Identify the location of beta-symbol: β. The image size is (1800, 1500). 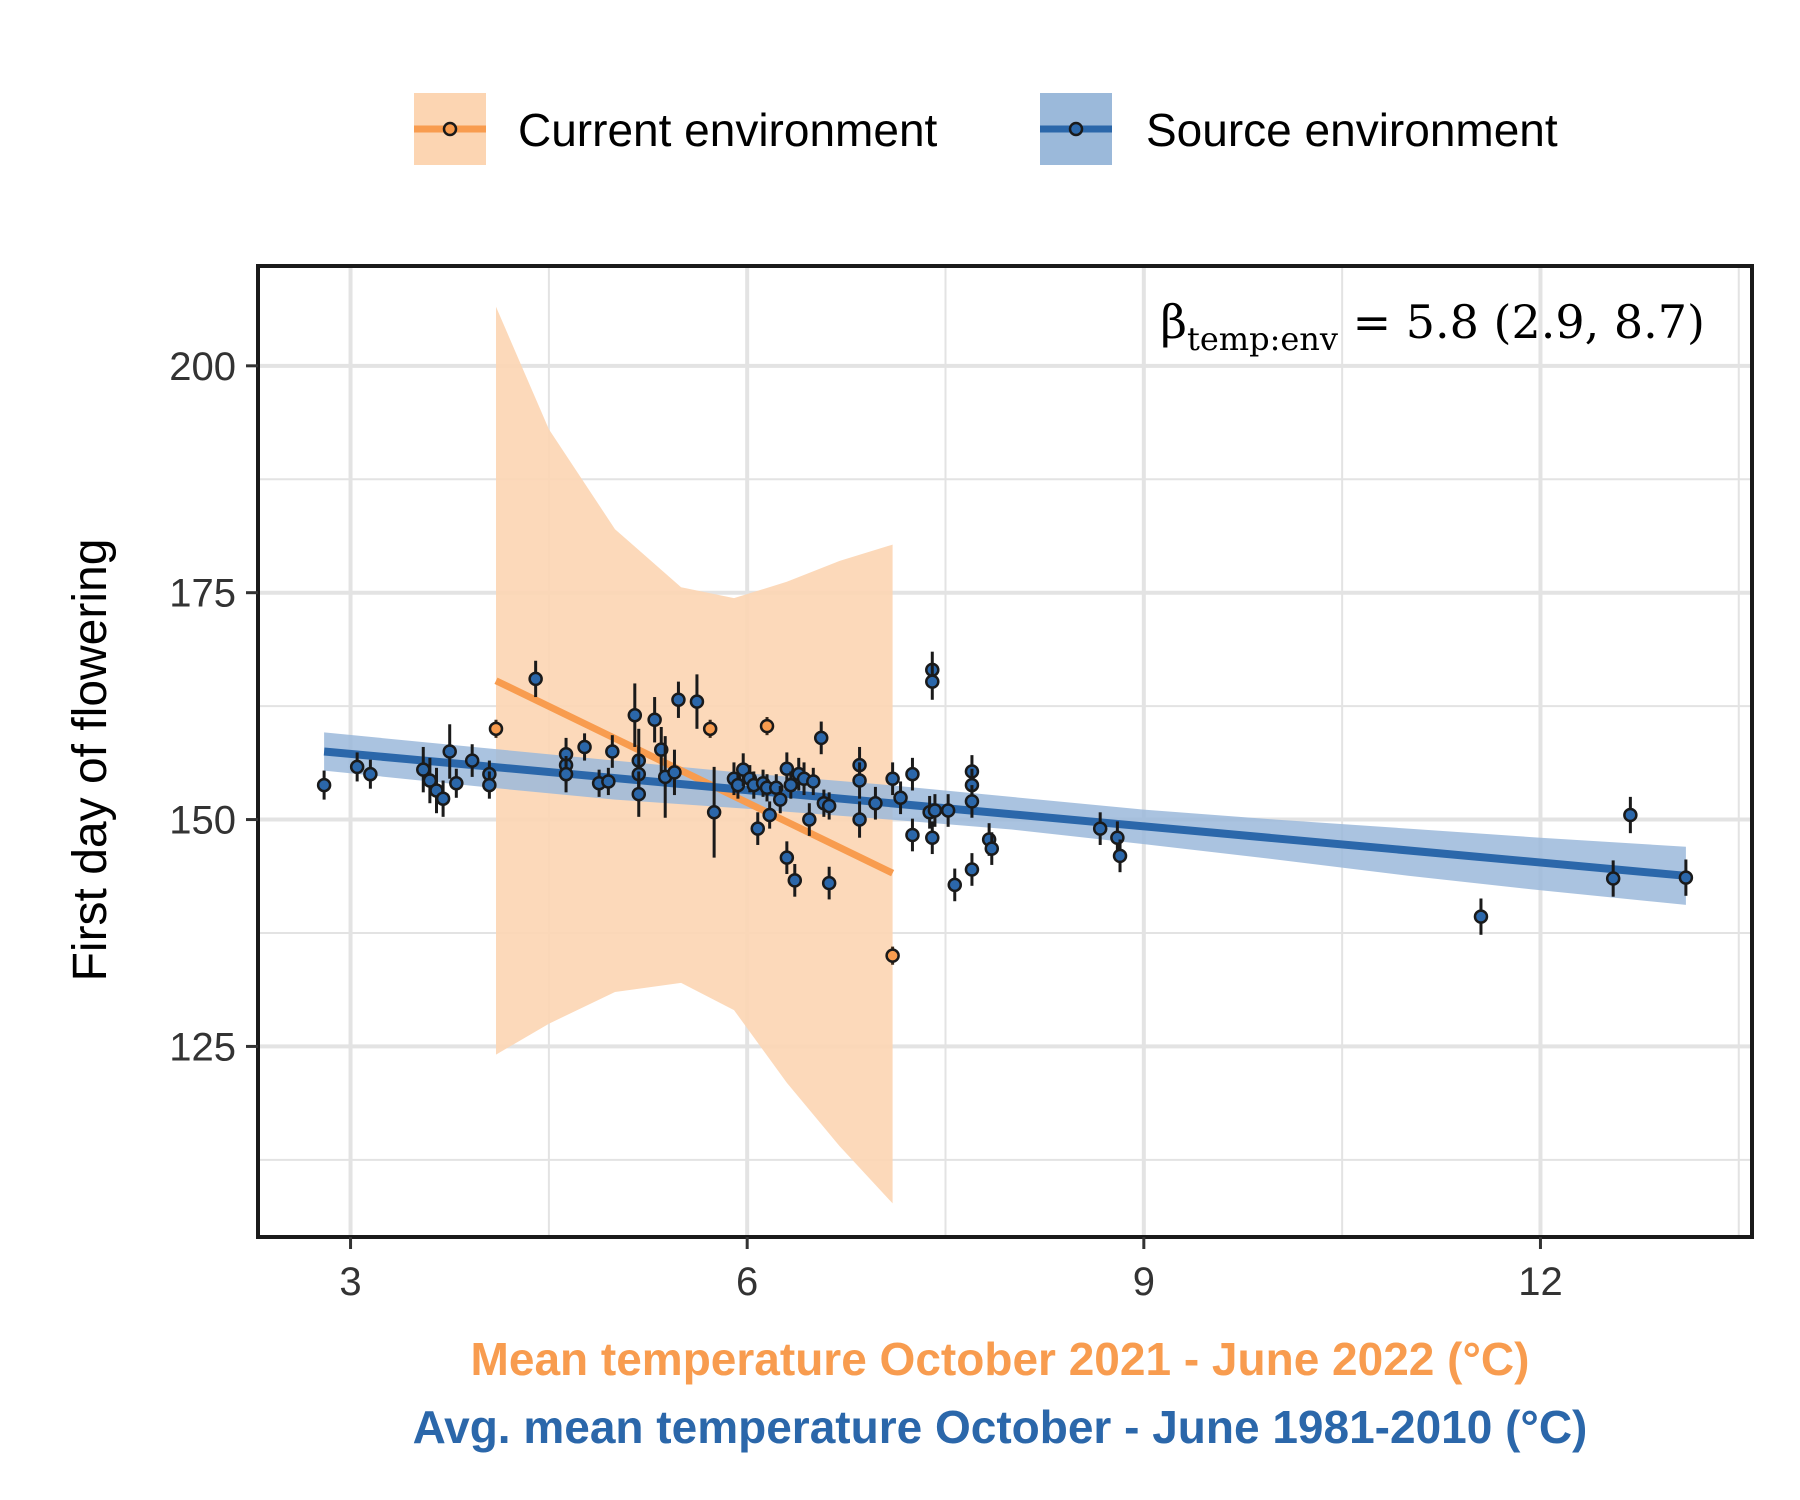
(1173, 322).